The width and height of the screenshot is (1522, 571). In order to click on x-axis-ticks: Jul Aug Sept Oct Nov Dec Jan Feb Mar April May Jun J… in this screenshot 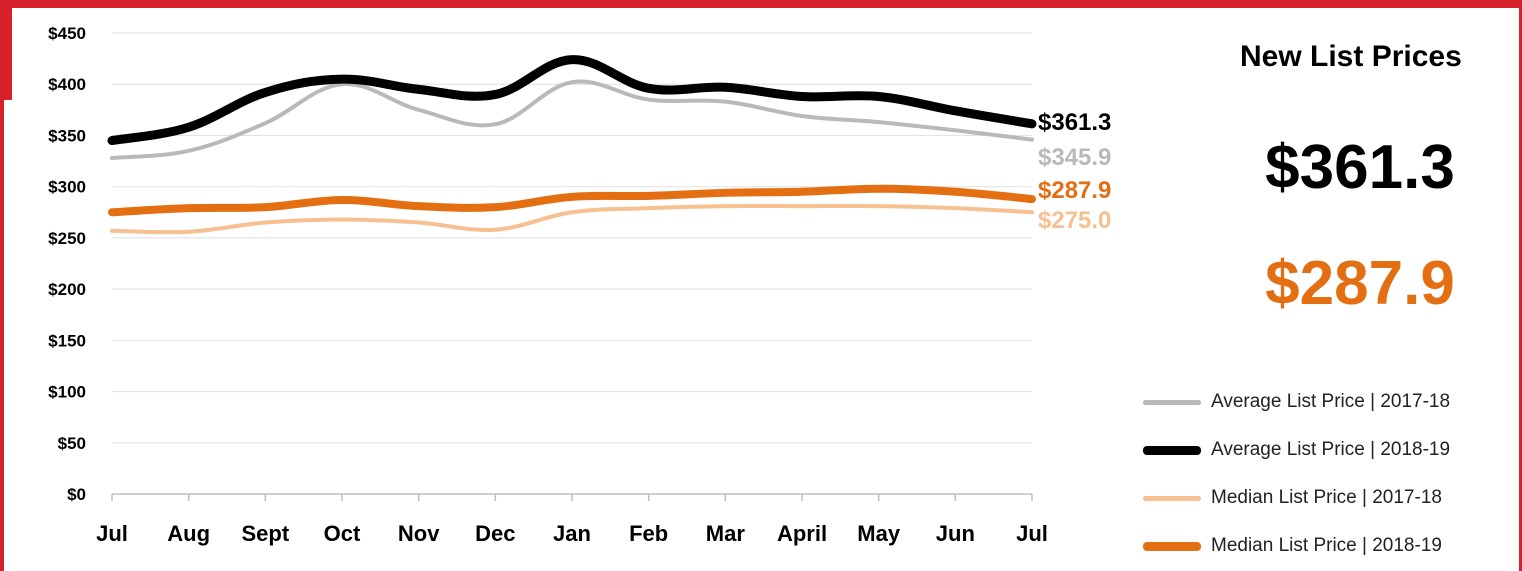, I will do `click(572, 533)`.